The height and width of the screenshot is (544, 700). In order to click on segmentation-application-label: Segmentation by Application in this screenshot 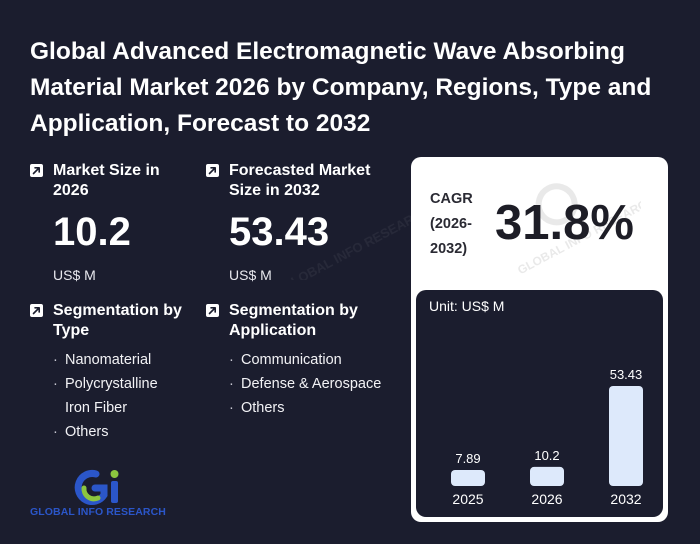, I will do `click(293, 320)`.